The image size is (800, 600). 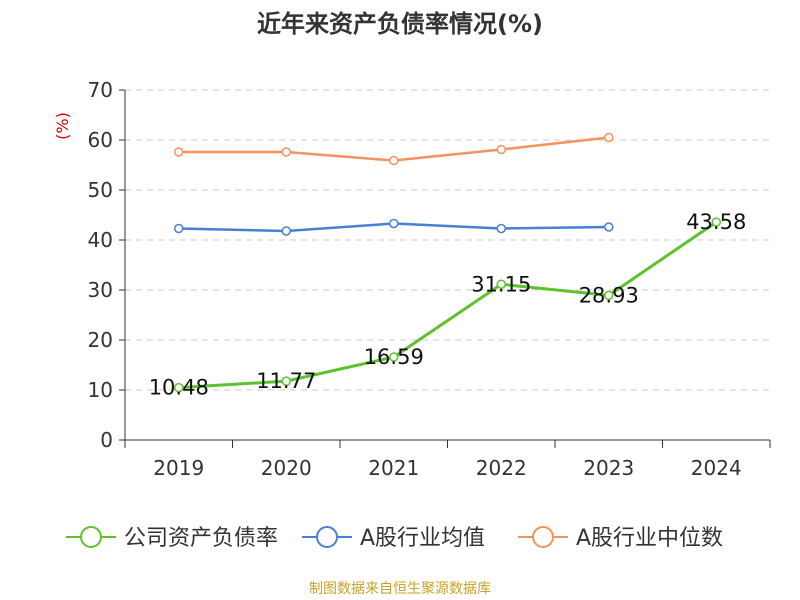 I want to click on data-label: 10.48, so click(x=179, y=388).